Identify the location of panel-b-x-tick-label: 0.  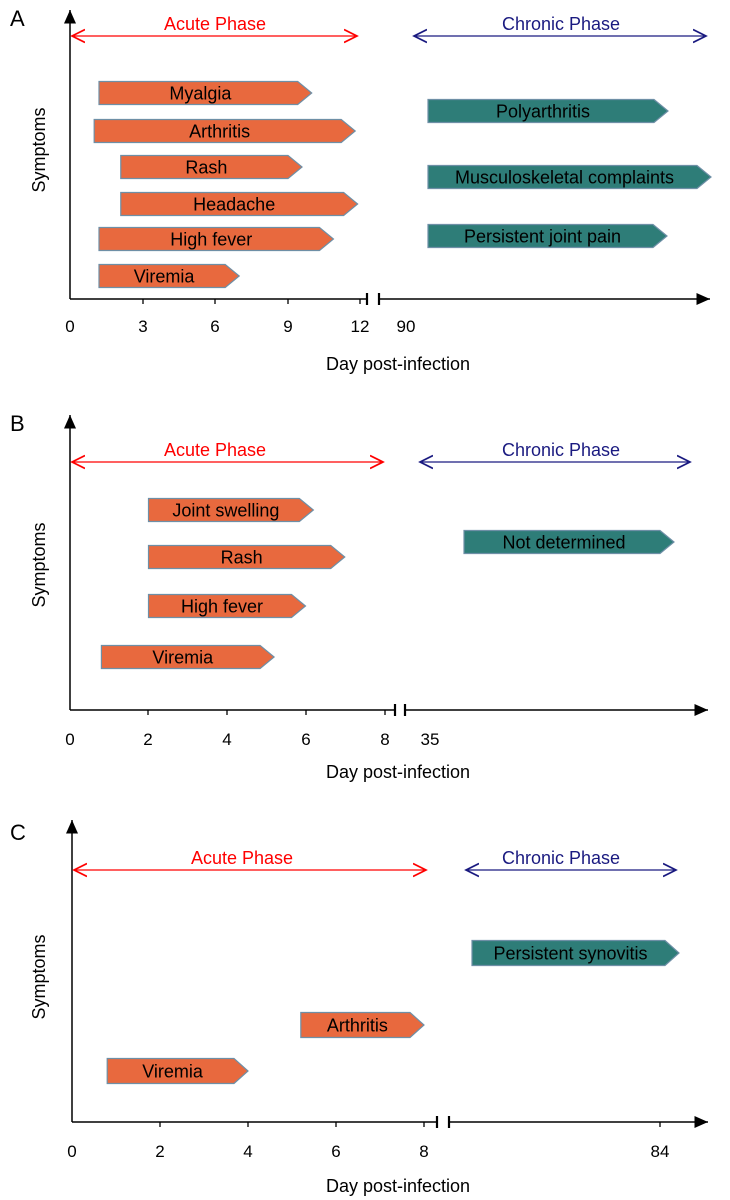
(69, 739).